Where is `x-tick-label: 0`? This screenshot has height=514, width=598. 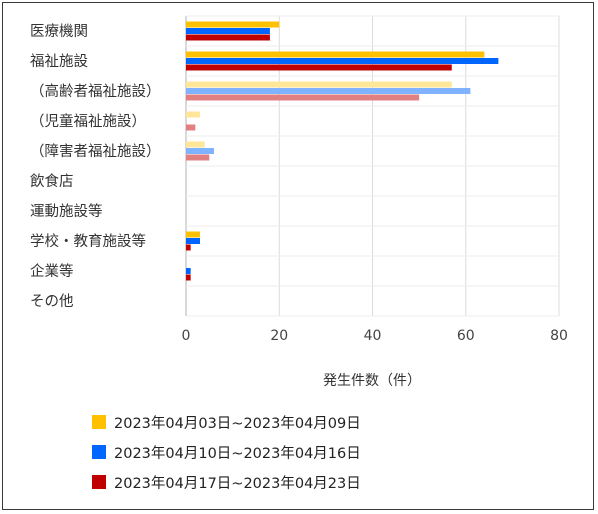
x-tick-label: 0 is located at coordinates (186, 336).